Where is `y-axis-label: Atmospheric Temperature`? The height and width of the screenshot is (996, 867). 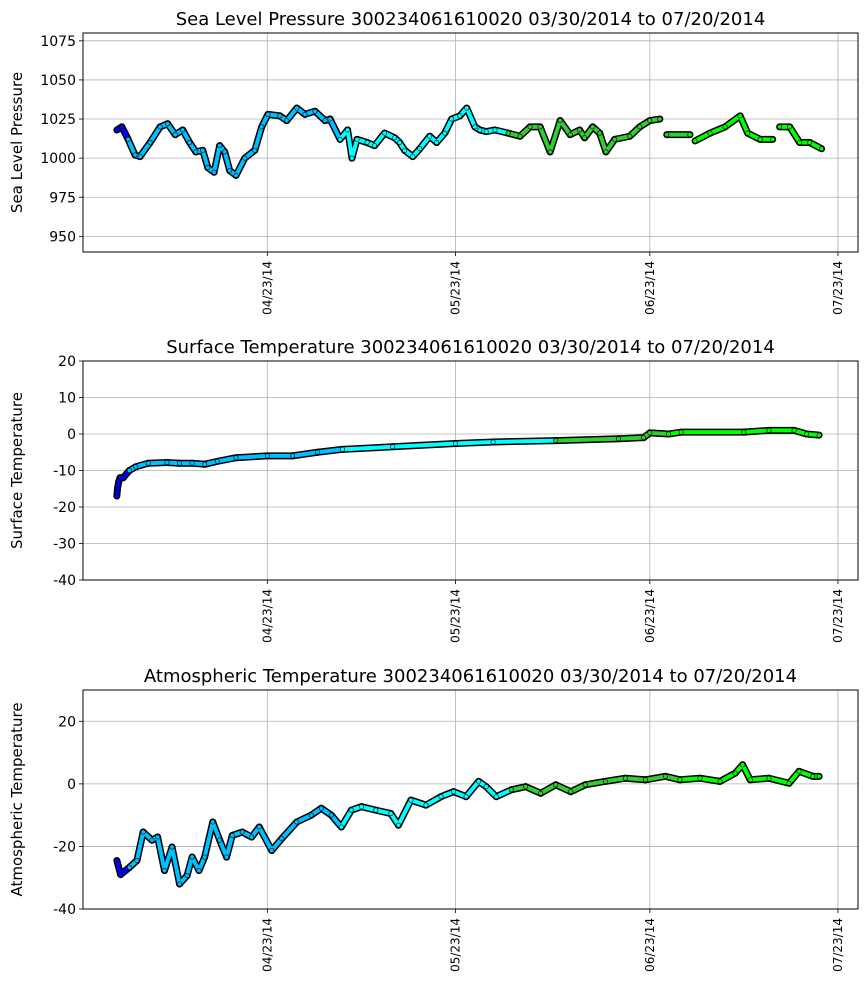
y-axis-label: Atmospheric Temperature is located at coordinates (17, 799).